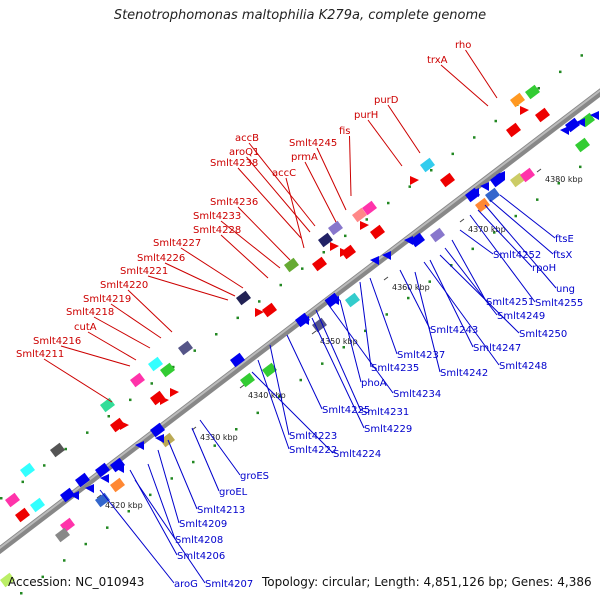 The height and width of the screenshot is (600, 600). What do you see at coordinates (313, 143) in the screenshot?
I see `forward-gene-label: Smlt4245` at bounding box center [313, 143].